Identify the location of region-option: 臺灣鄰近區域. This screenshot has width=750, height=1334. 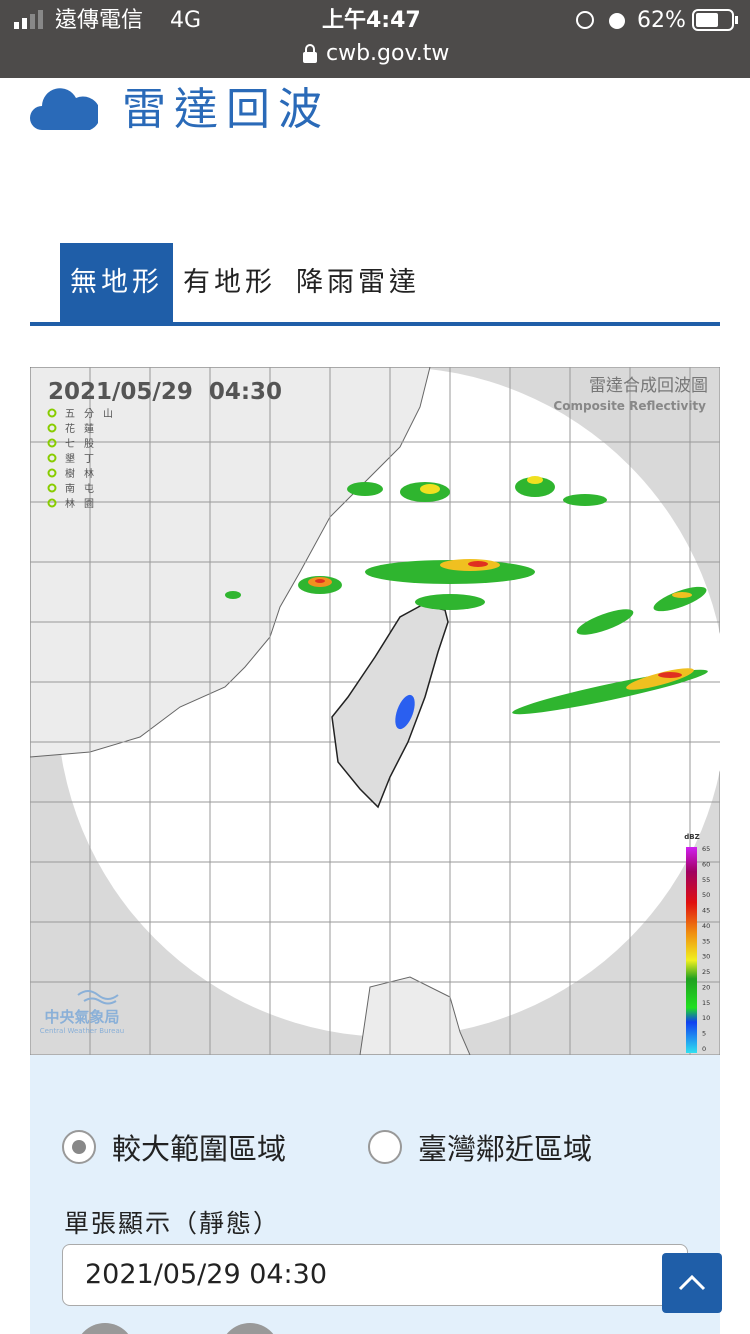
(480, 1147).